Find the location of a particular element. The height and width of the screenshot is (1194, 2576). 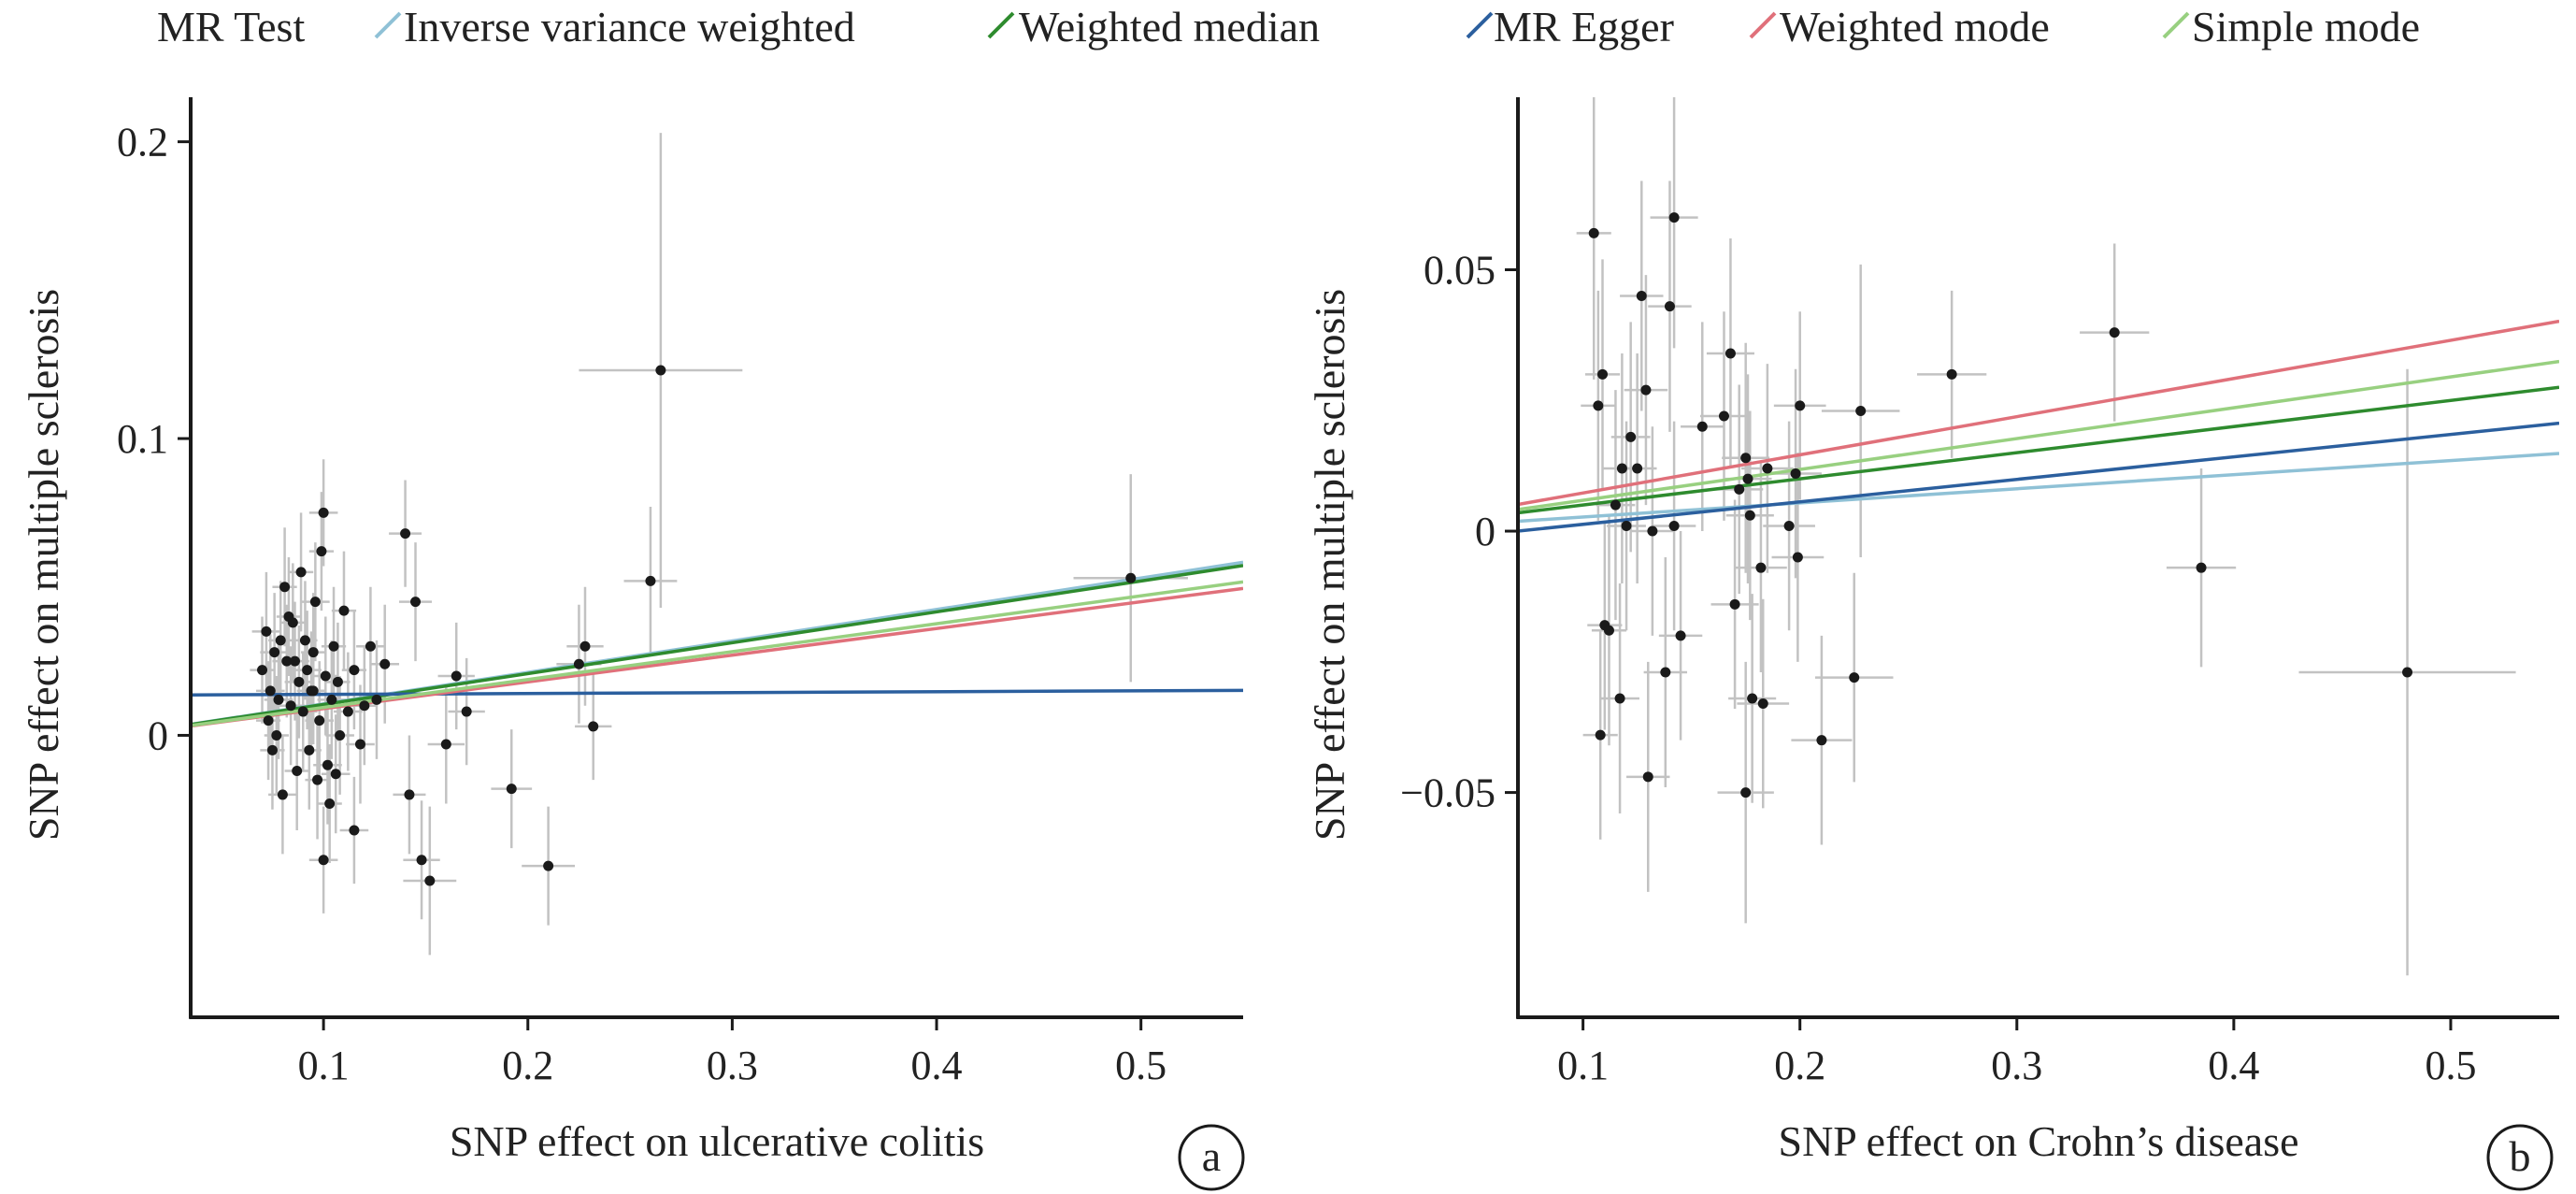

x-axis-label: SNP effect on ulcerative colitis is located at coordinates (717, 1141).